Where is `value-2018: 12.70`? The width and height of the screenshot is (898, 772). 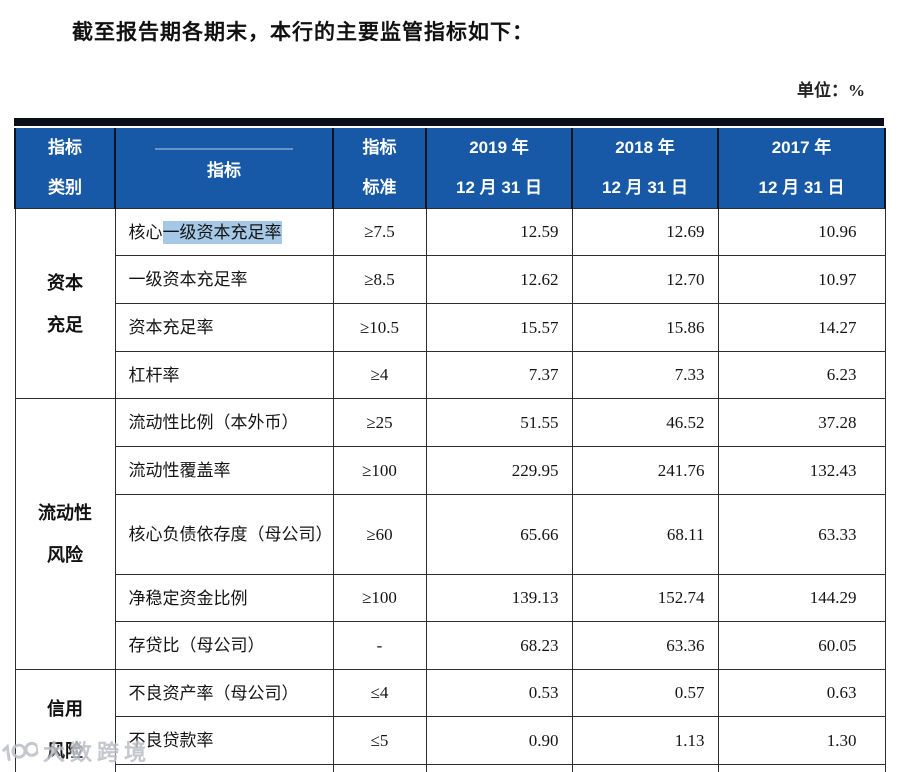
value-2018: 12.70 is located at coordinates (645, 279).